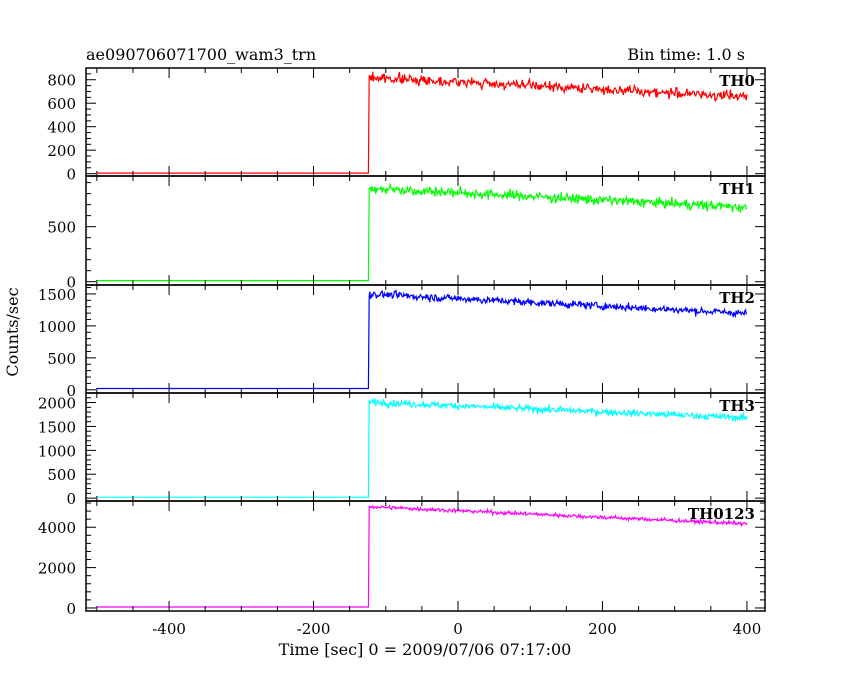  I want to click on y-tick-label-th0: 600, so click(61, 104).